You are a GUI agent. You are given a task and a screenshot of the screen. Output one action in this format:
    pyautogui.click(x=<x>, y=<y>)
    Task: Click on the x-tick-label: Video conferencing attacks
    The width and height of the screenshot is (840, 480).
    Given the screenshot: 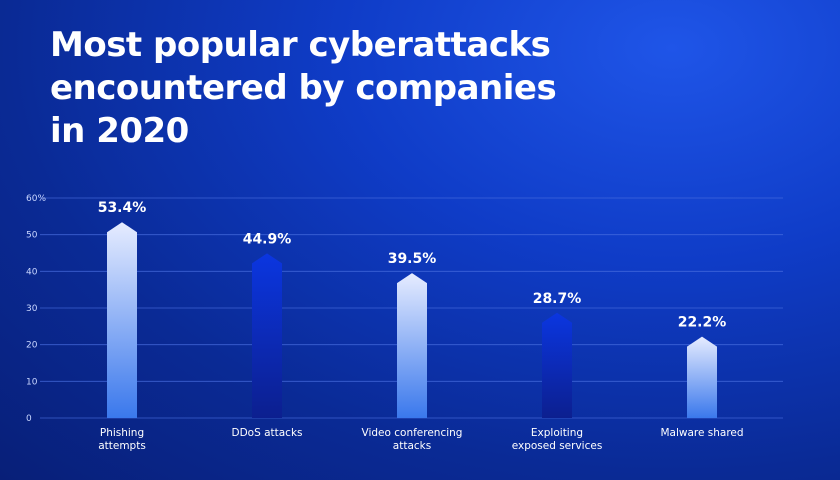 What is the action you would take?
    pyautogui.click(x=412, y=439)
    